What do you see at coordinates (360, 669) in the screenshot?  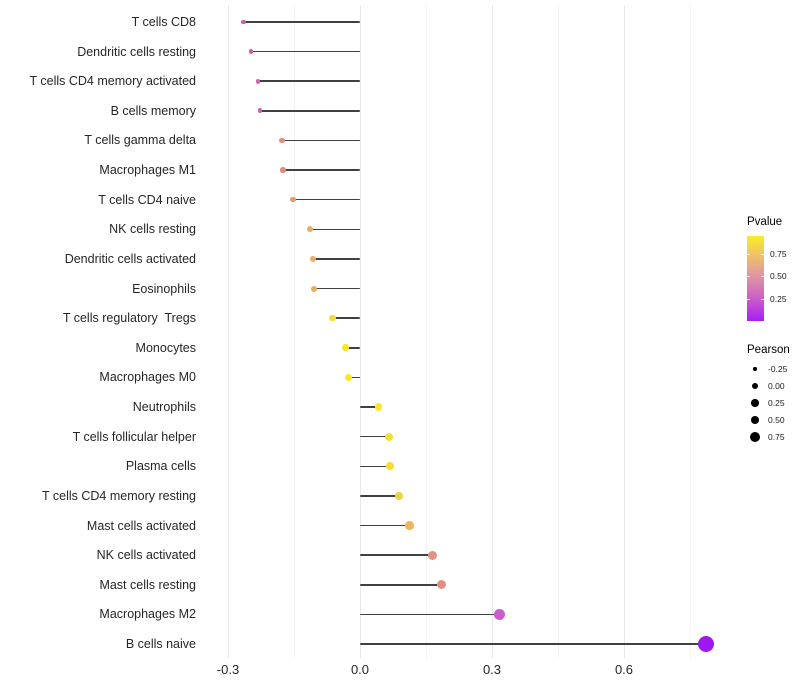 I see `x-axis-tick-label: 0.0` at bounding box center [360, 669].